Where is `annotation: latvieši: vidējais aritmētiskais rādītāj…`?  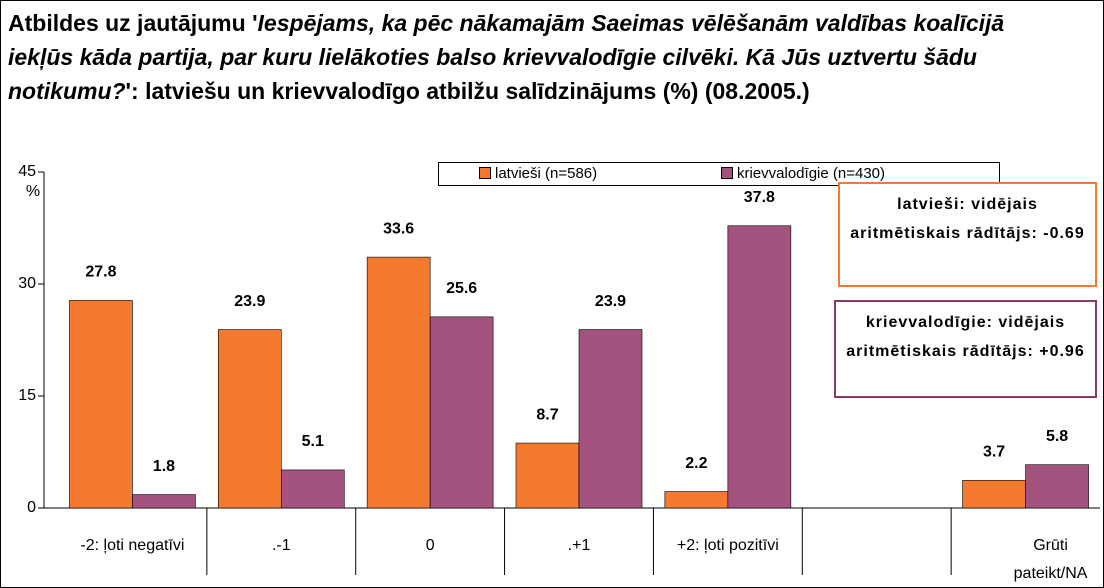 annotation: latvieši: vidējais aritmētiskais rādītāj… is located at coordinates (967, 234).